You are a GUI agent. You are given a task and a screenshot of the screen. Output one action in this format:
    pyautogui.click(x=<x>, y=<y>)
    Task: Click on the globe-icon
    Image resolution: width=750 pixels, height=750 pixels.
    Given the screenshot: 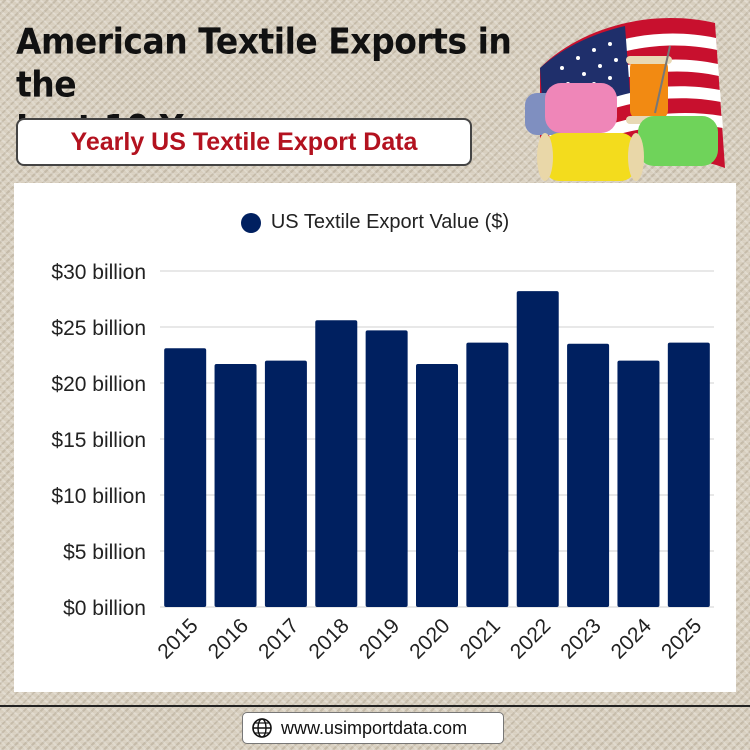 What is the action you would take?
    pyautogui.click(x=262, y=728)
    